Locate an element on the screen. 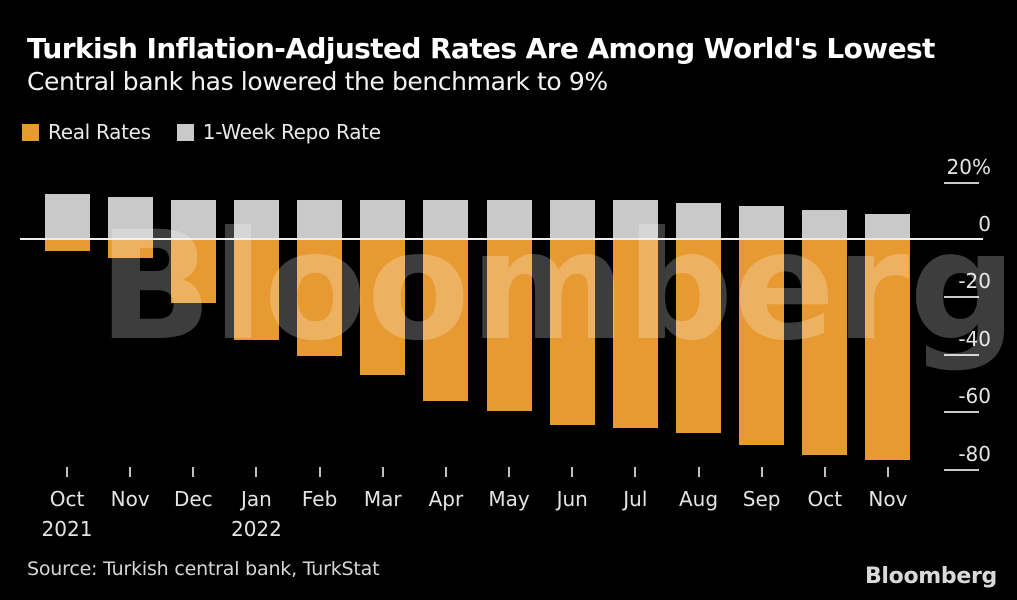 This screenshot has height=600, width=1017. y-tick--20 is located at coordinates (961, 297).